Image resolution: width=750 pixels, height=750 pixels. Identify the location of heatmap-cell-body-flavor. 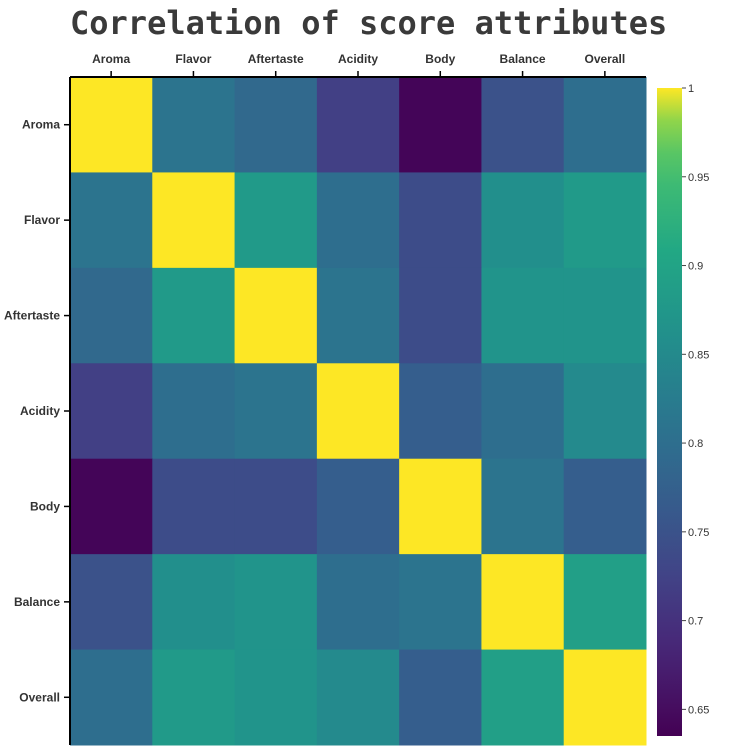
(194, 506).